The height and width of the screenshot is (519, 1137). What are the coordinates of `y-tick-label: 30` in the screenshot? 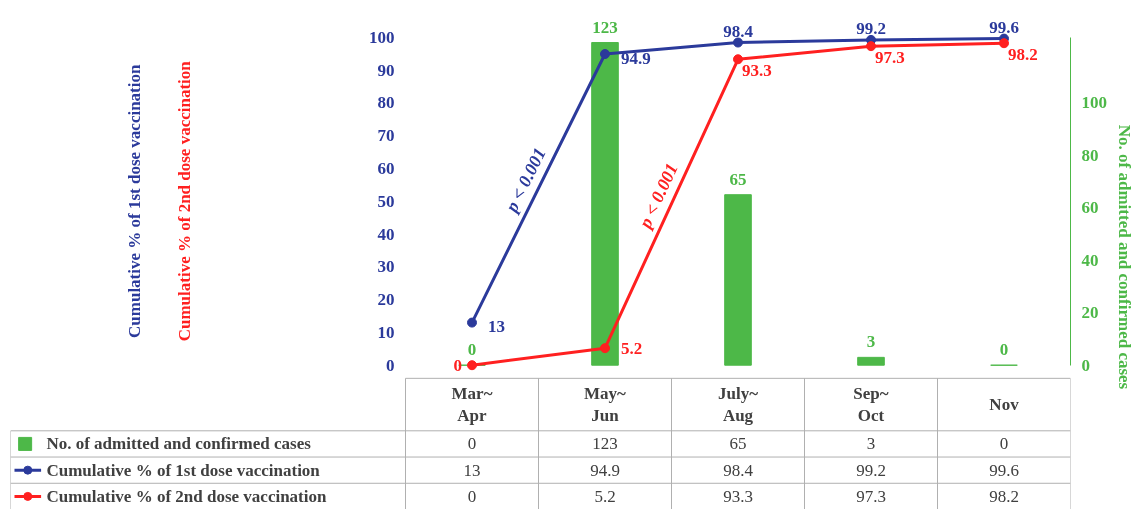 It's located at (386, 267).